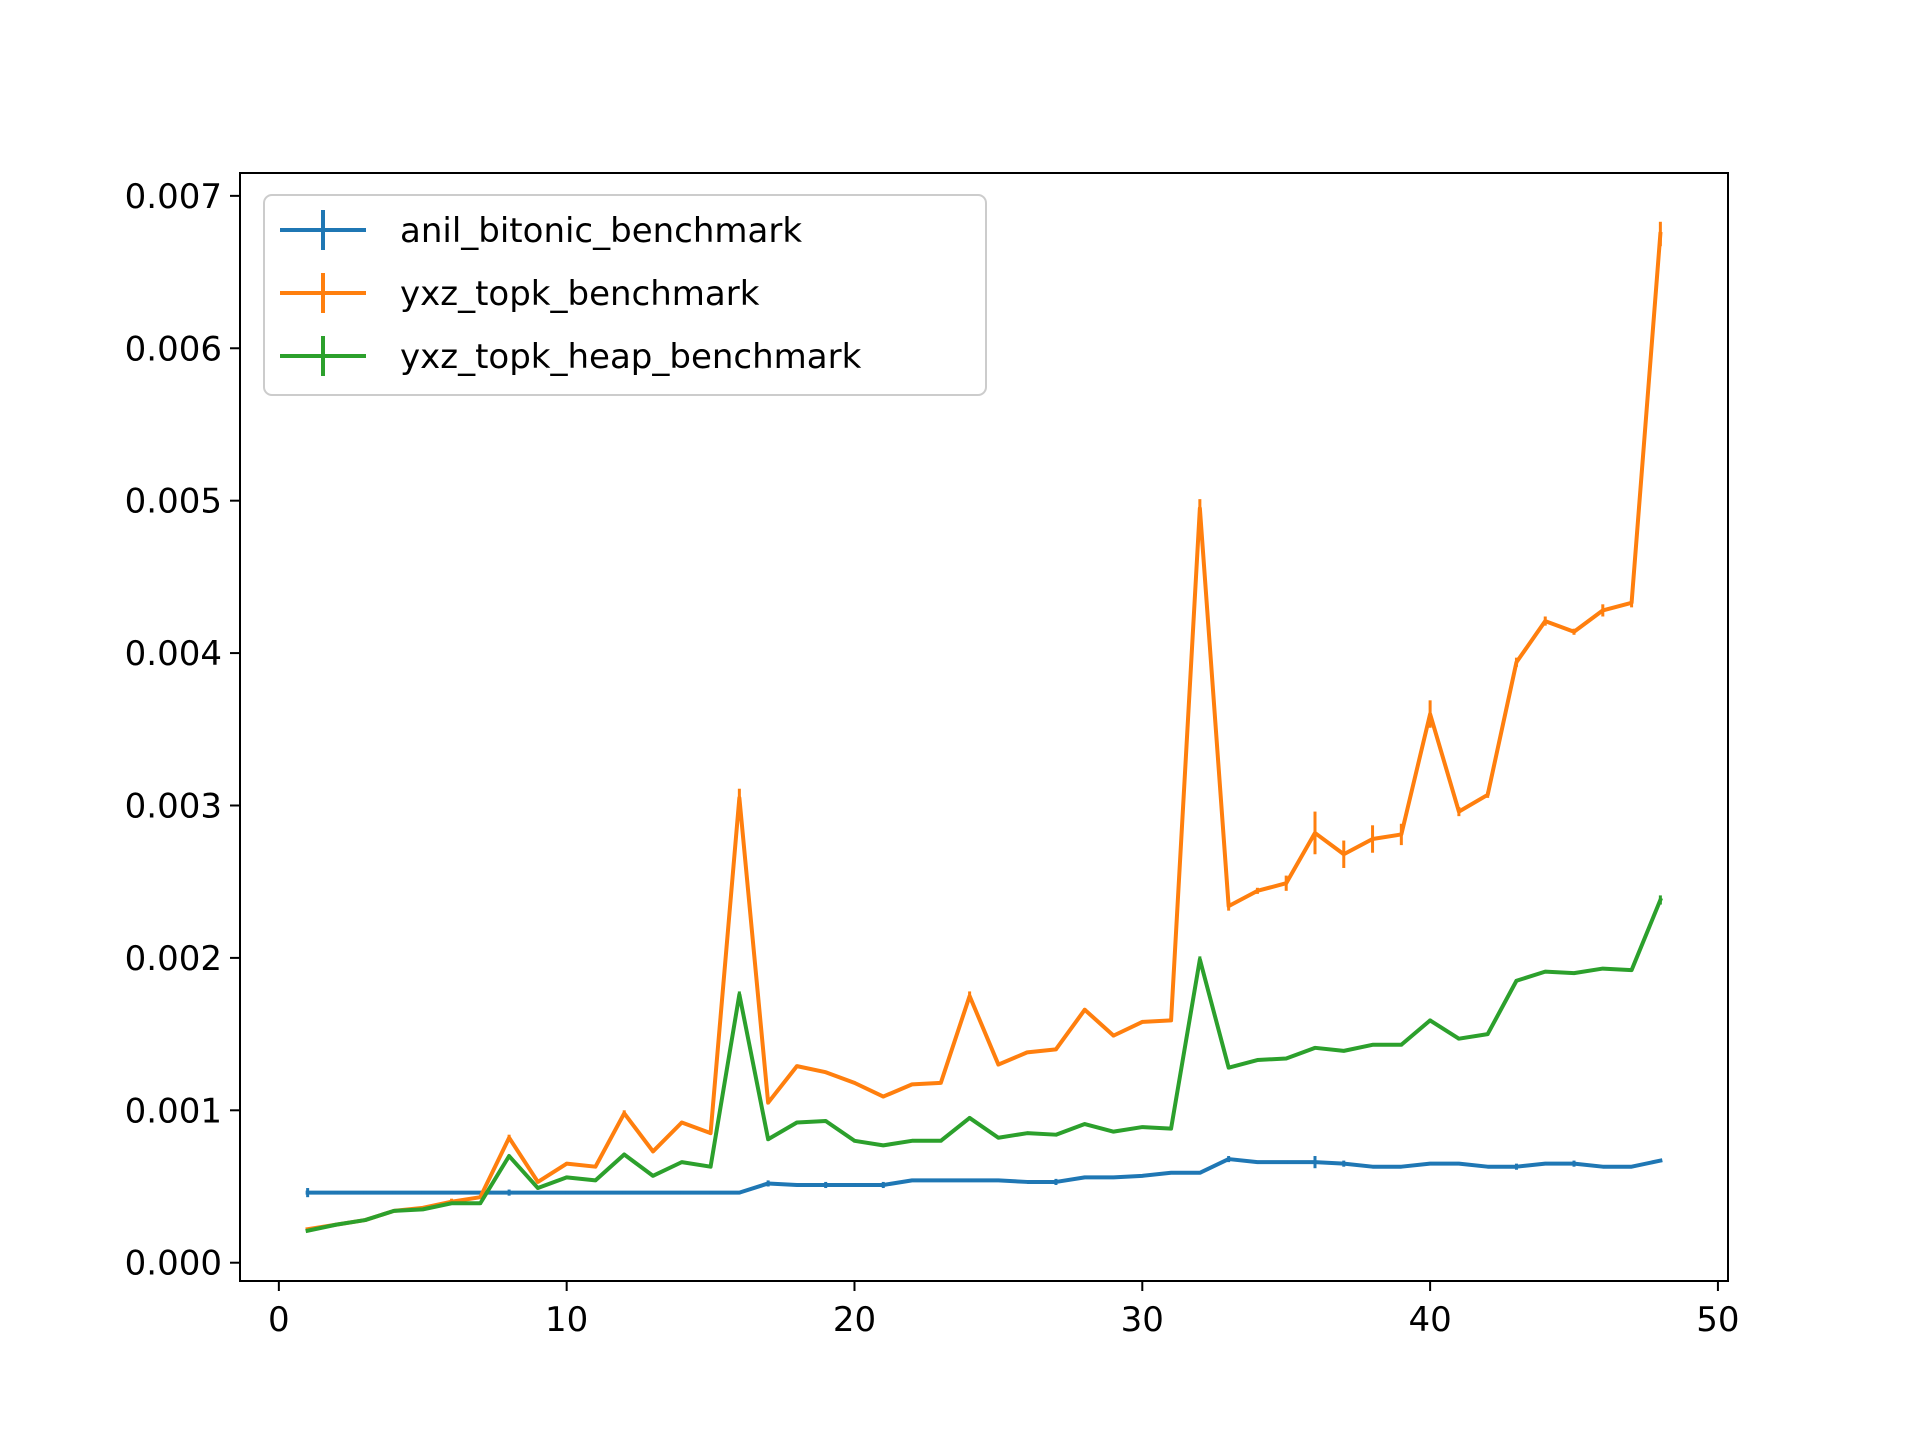  Describe the element at coordinates (173, 1264) in the screenshot. I see `y-tick-label: 0.000` at that location.